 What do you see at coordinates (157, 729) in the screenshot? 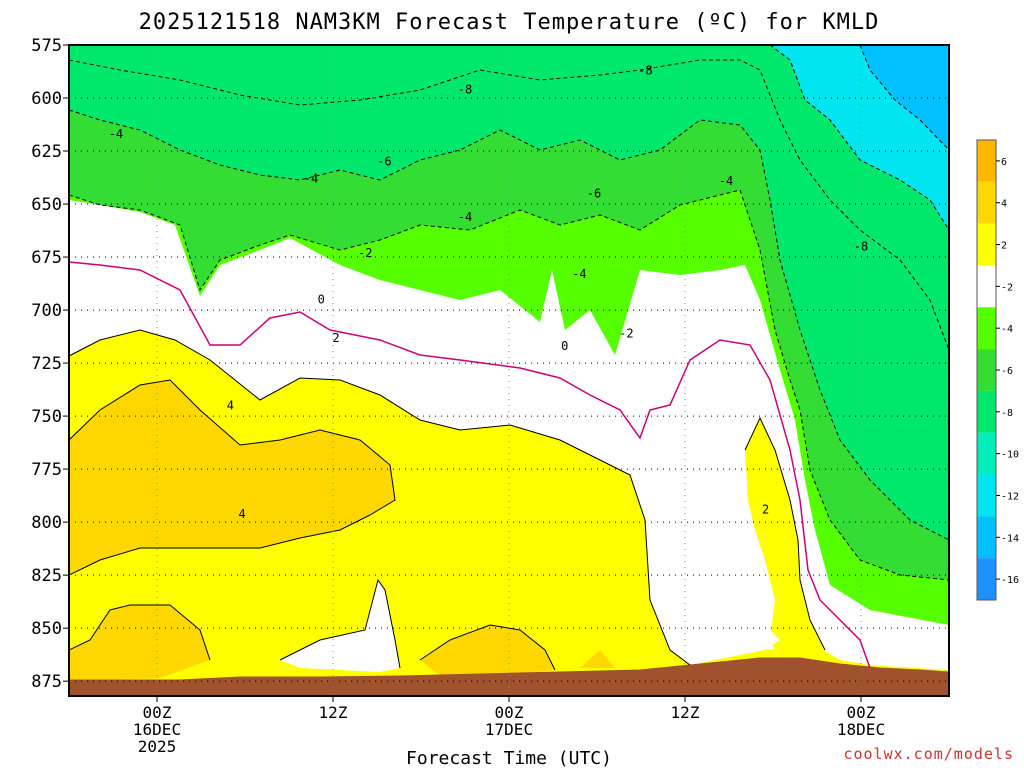
I see `x-tick-label: 16DEC` at bounding box center [157, 729].